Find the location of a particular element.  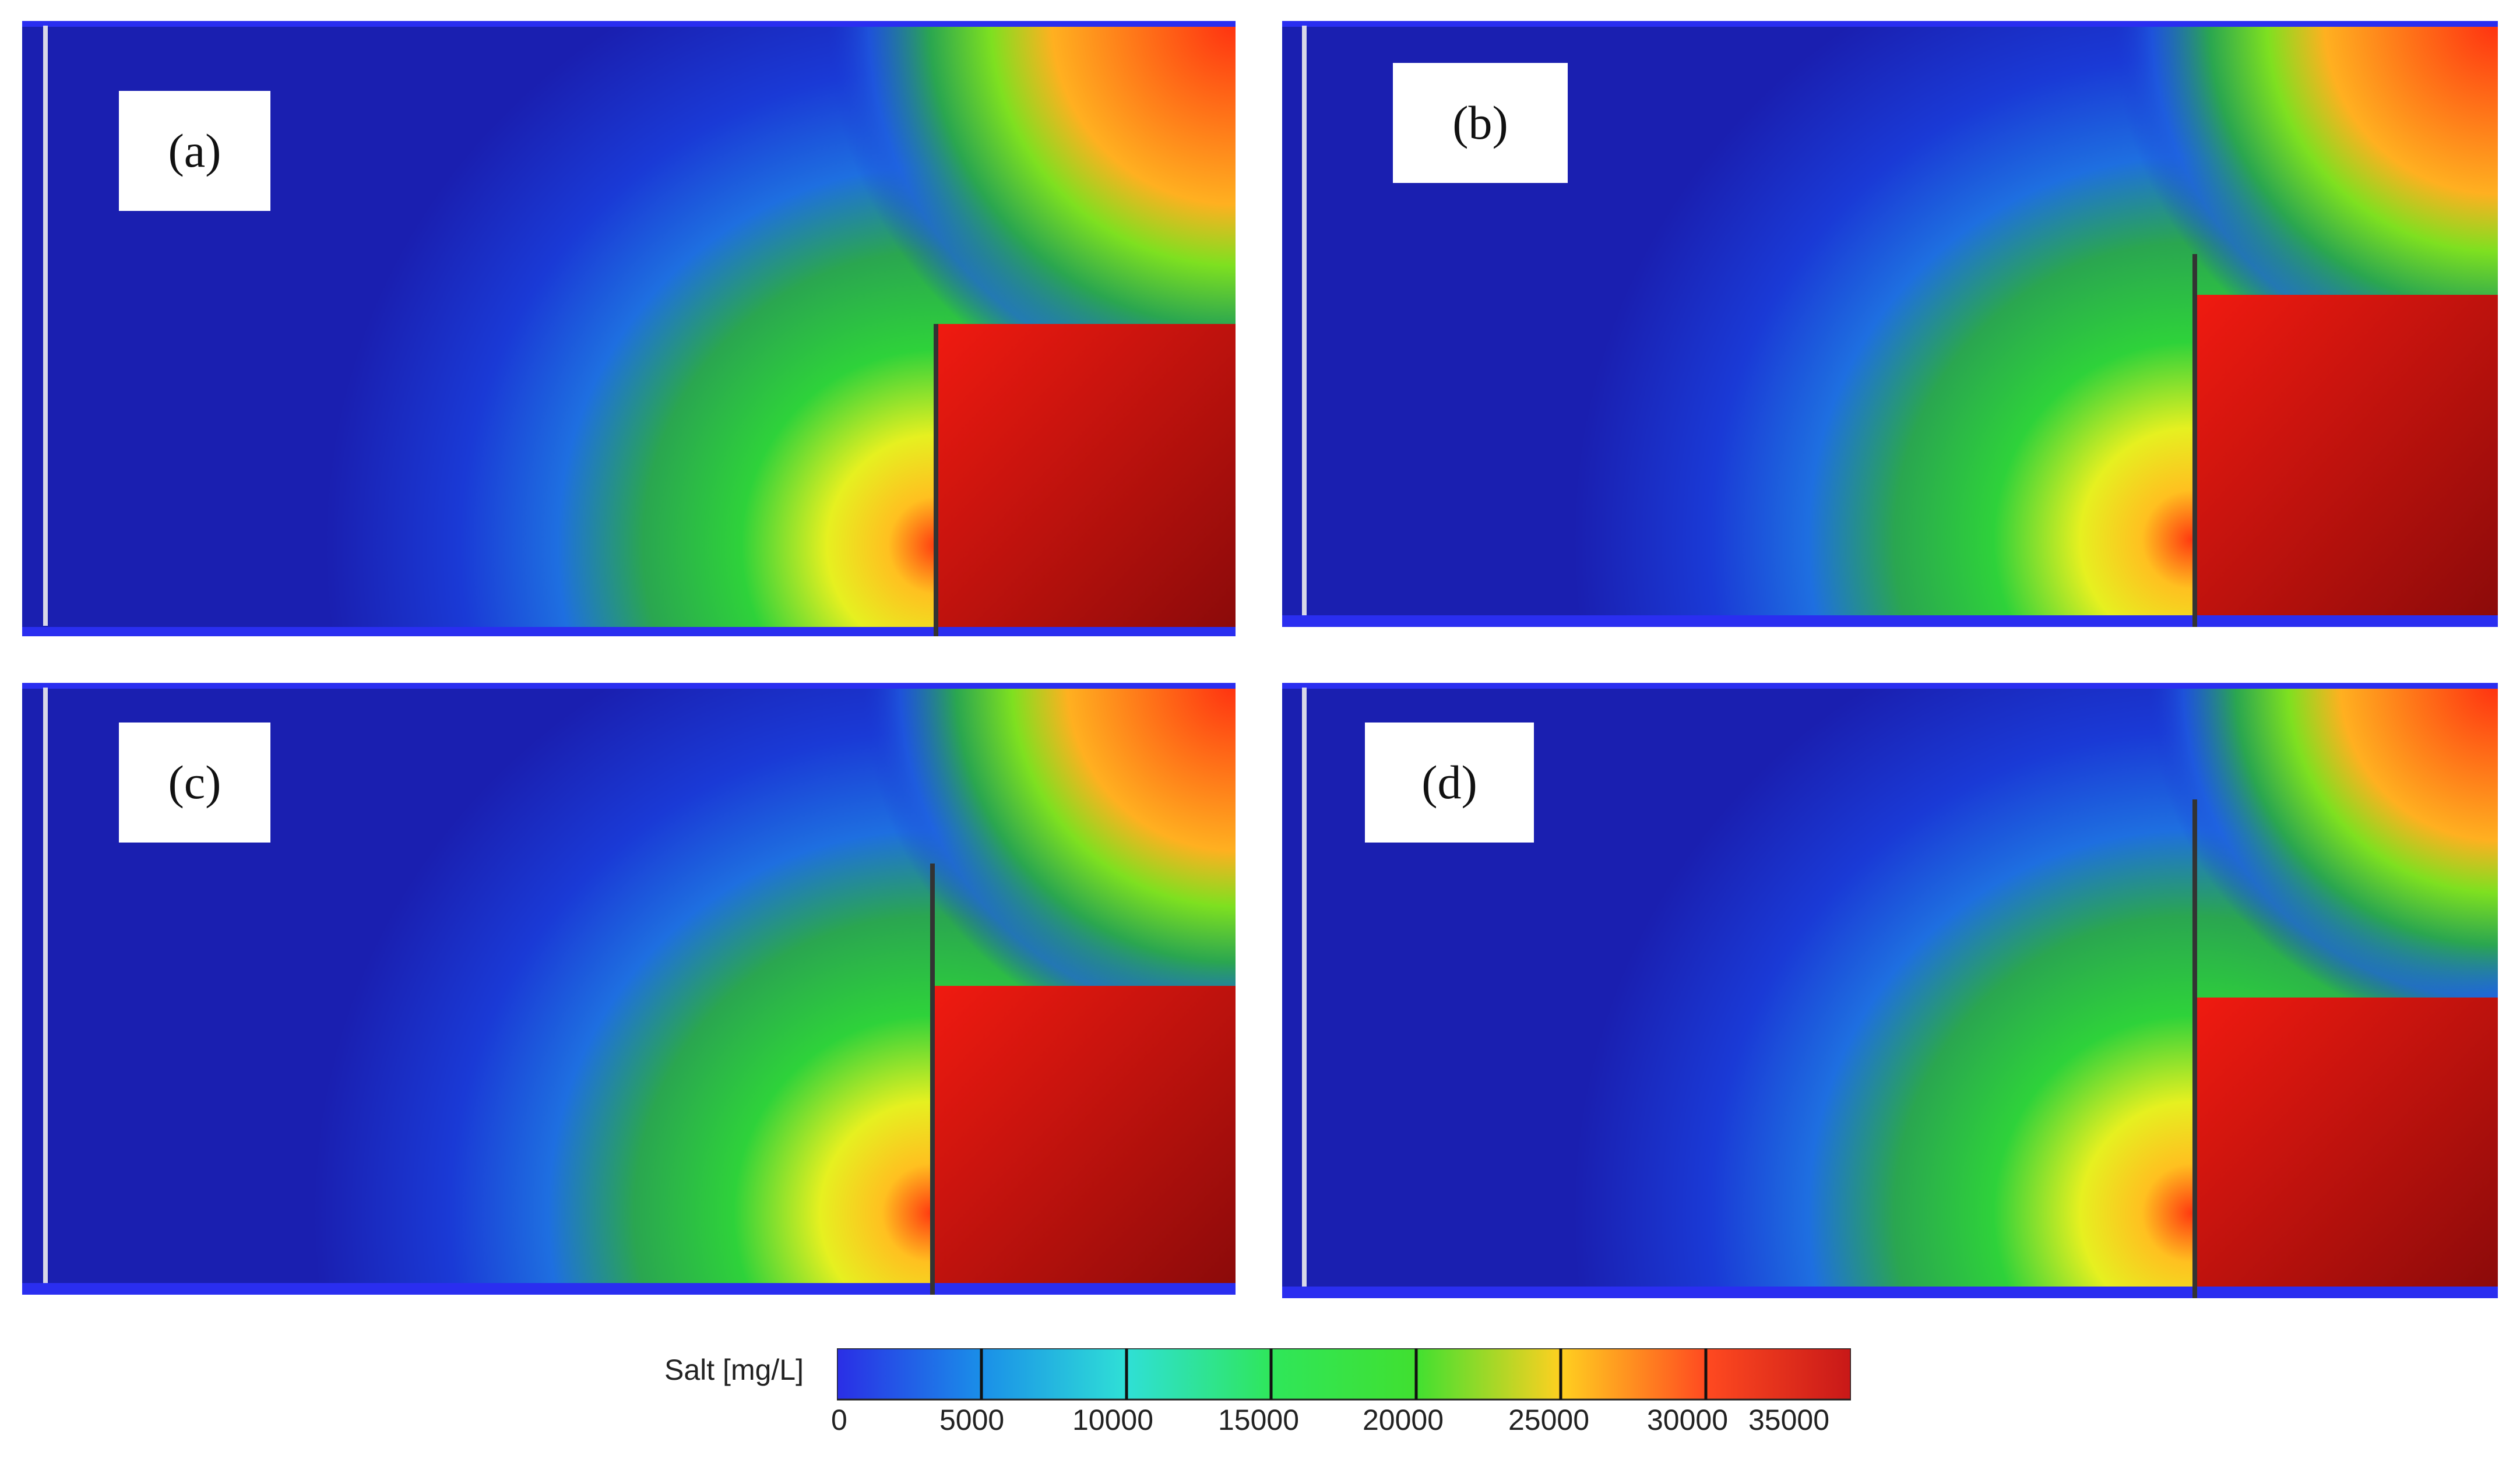

legend-title: Salt [mg/L] is located at coordinates (734, 1370).